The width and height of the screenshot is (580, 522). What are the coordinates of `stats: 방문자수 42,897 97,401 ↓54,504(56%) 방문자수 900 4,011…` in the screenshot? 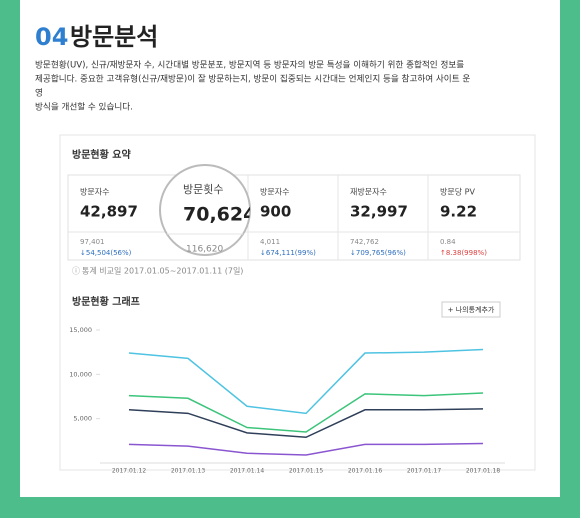 It's located at (283, 212).